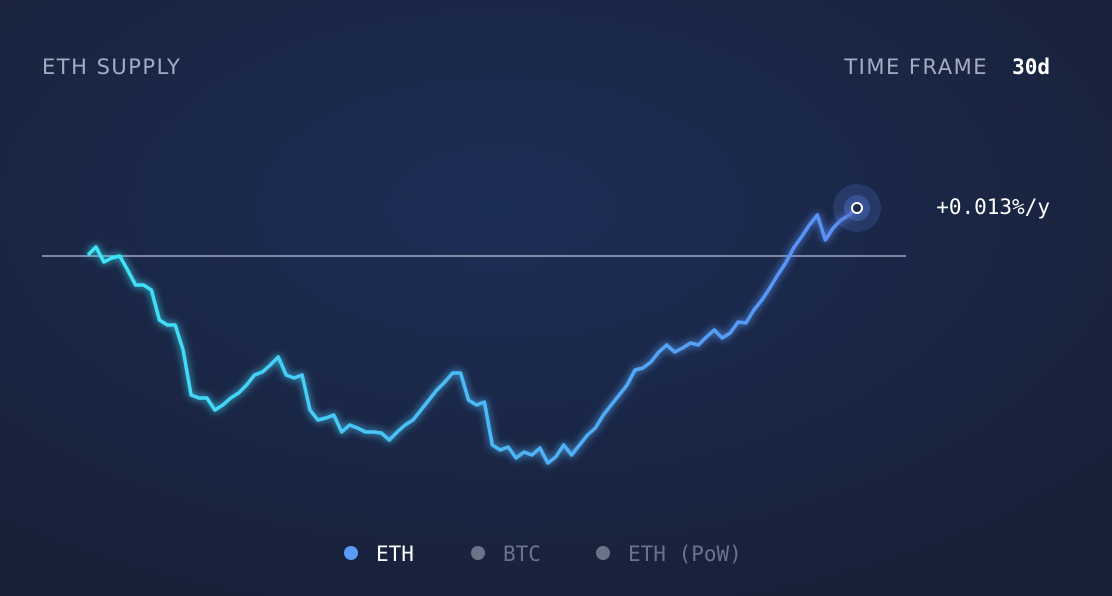 Image resolution: width=1112 pixels, height=596 pixels. Describe the element at coordinates (685, 554) in the screenshot. I see `legend-label: ETH (PoW)` at that location.